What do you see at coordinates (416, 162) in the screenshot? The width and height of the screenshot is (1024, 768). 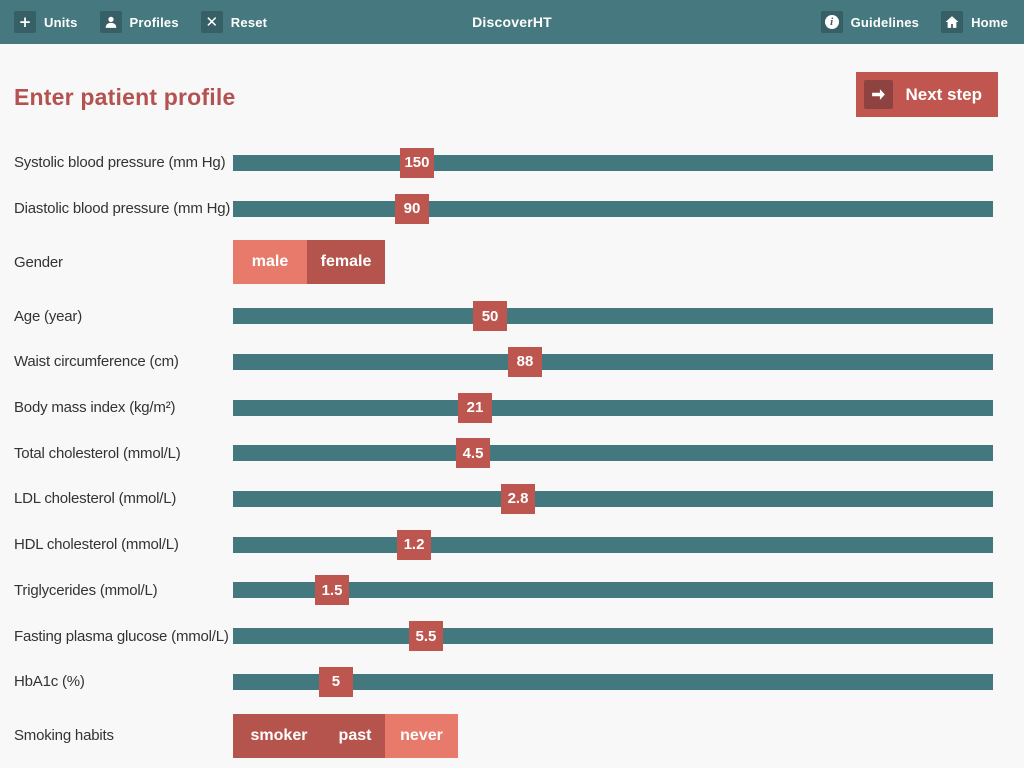 I see `slider-thumb: 150` at bounding box center [416, 162].